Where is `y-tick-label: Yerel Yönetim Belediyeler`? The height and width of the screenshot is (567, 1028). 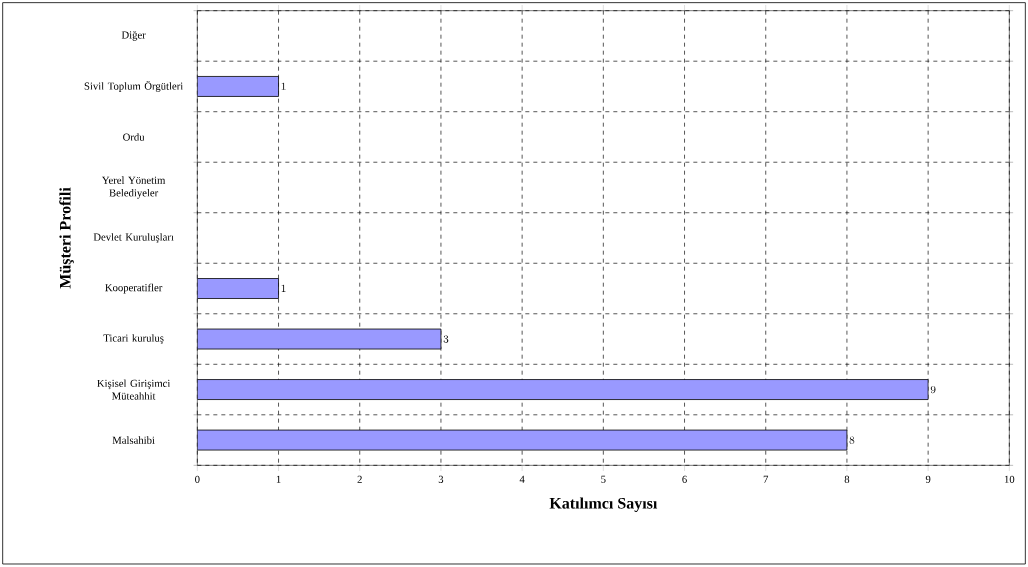 y-tick-label: Yerel Yönetim Belediyeler is located at coordinates (133, 187).